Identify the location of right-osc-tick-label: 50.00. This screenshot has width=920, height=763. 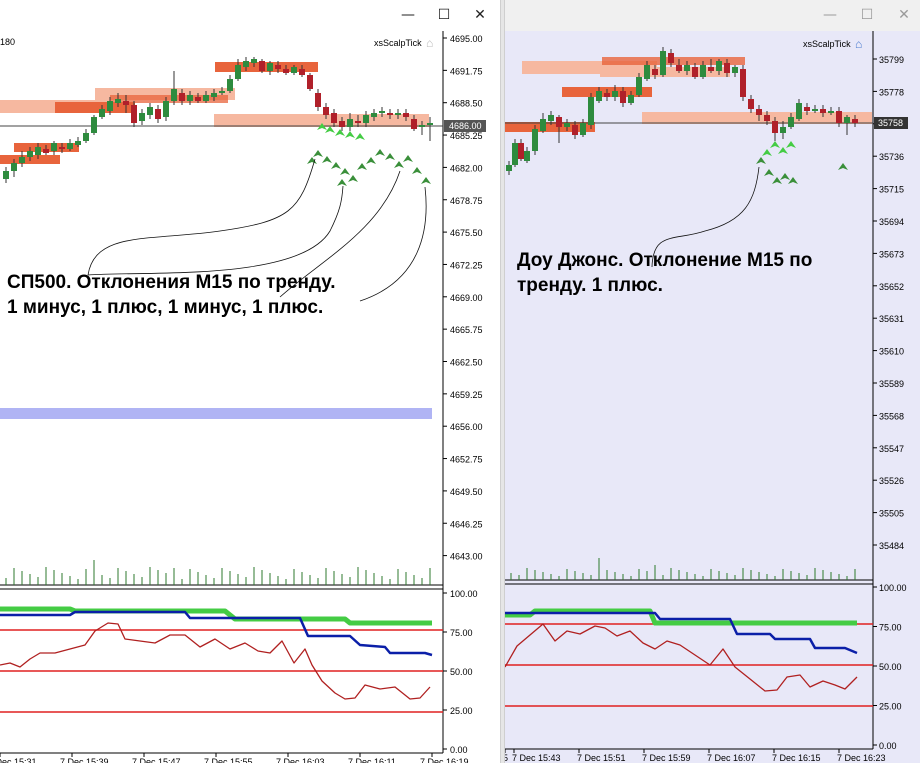
(890, 667).